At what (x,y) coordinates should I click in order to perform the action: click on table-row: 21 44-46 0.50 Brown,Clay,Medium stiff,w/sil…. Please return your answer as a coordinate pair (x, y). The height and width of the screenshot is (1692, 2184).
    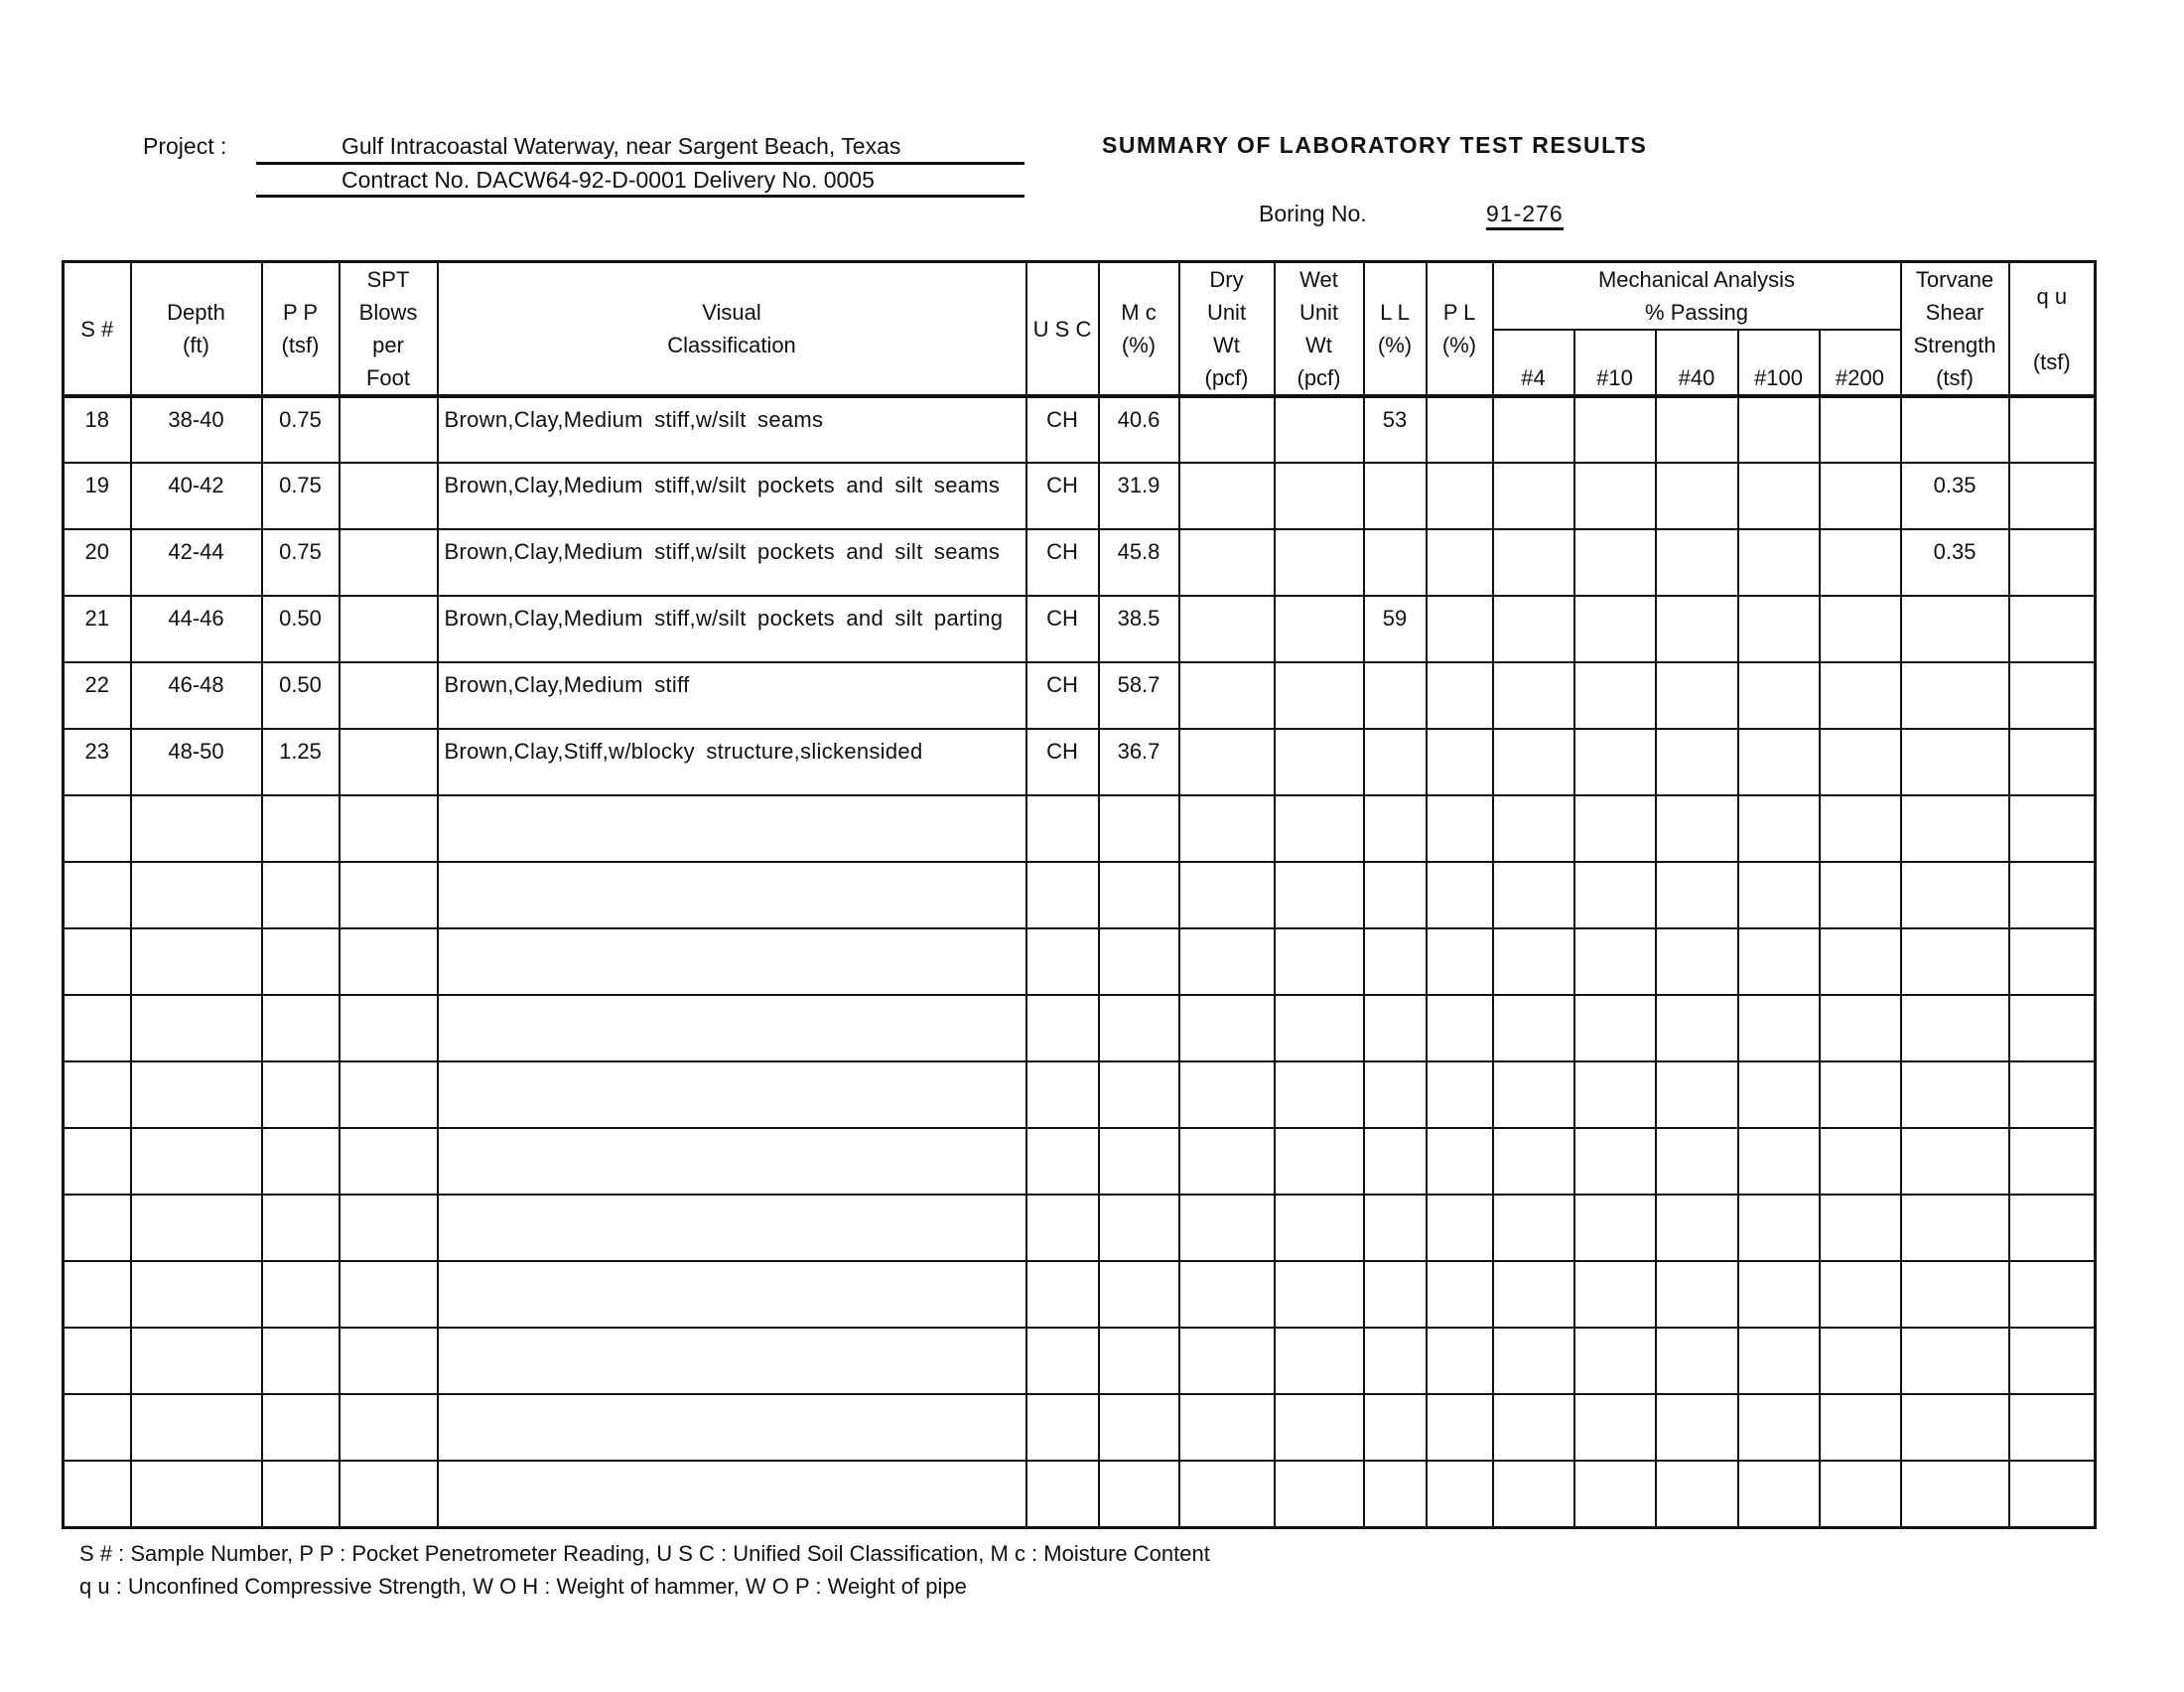
    Looking at the image, I should click on (1079, 629).